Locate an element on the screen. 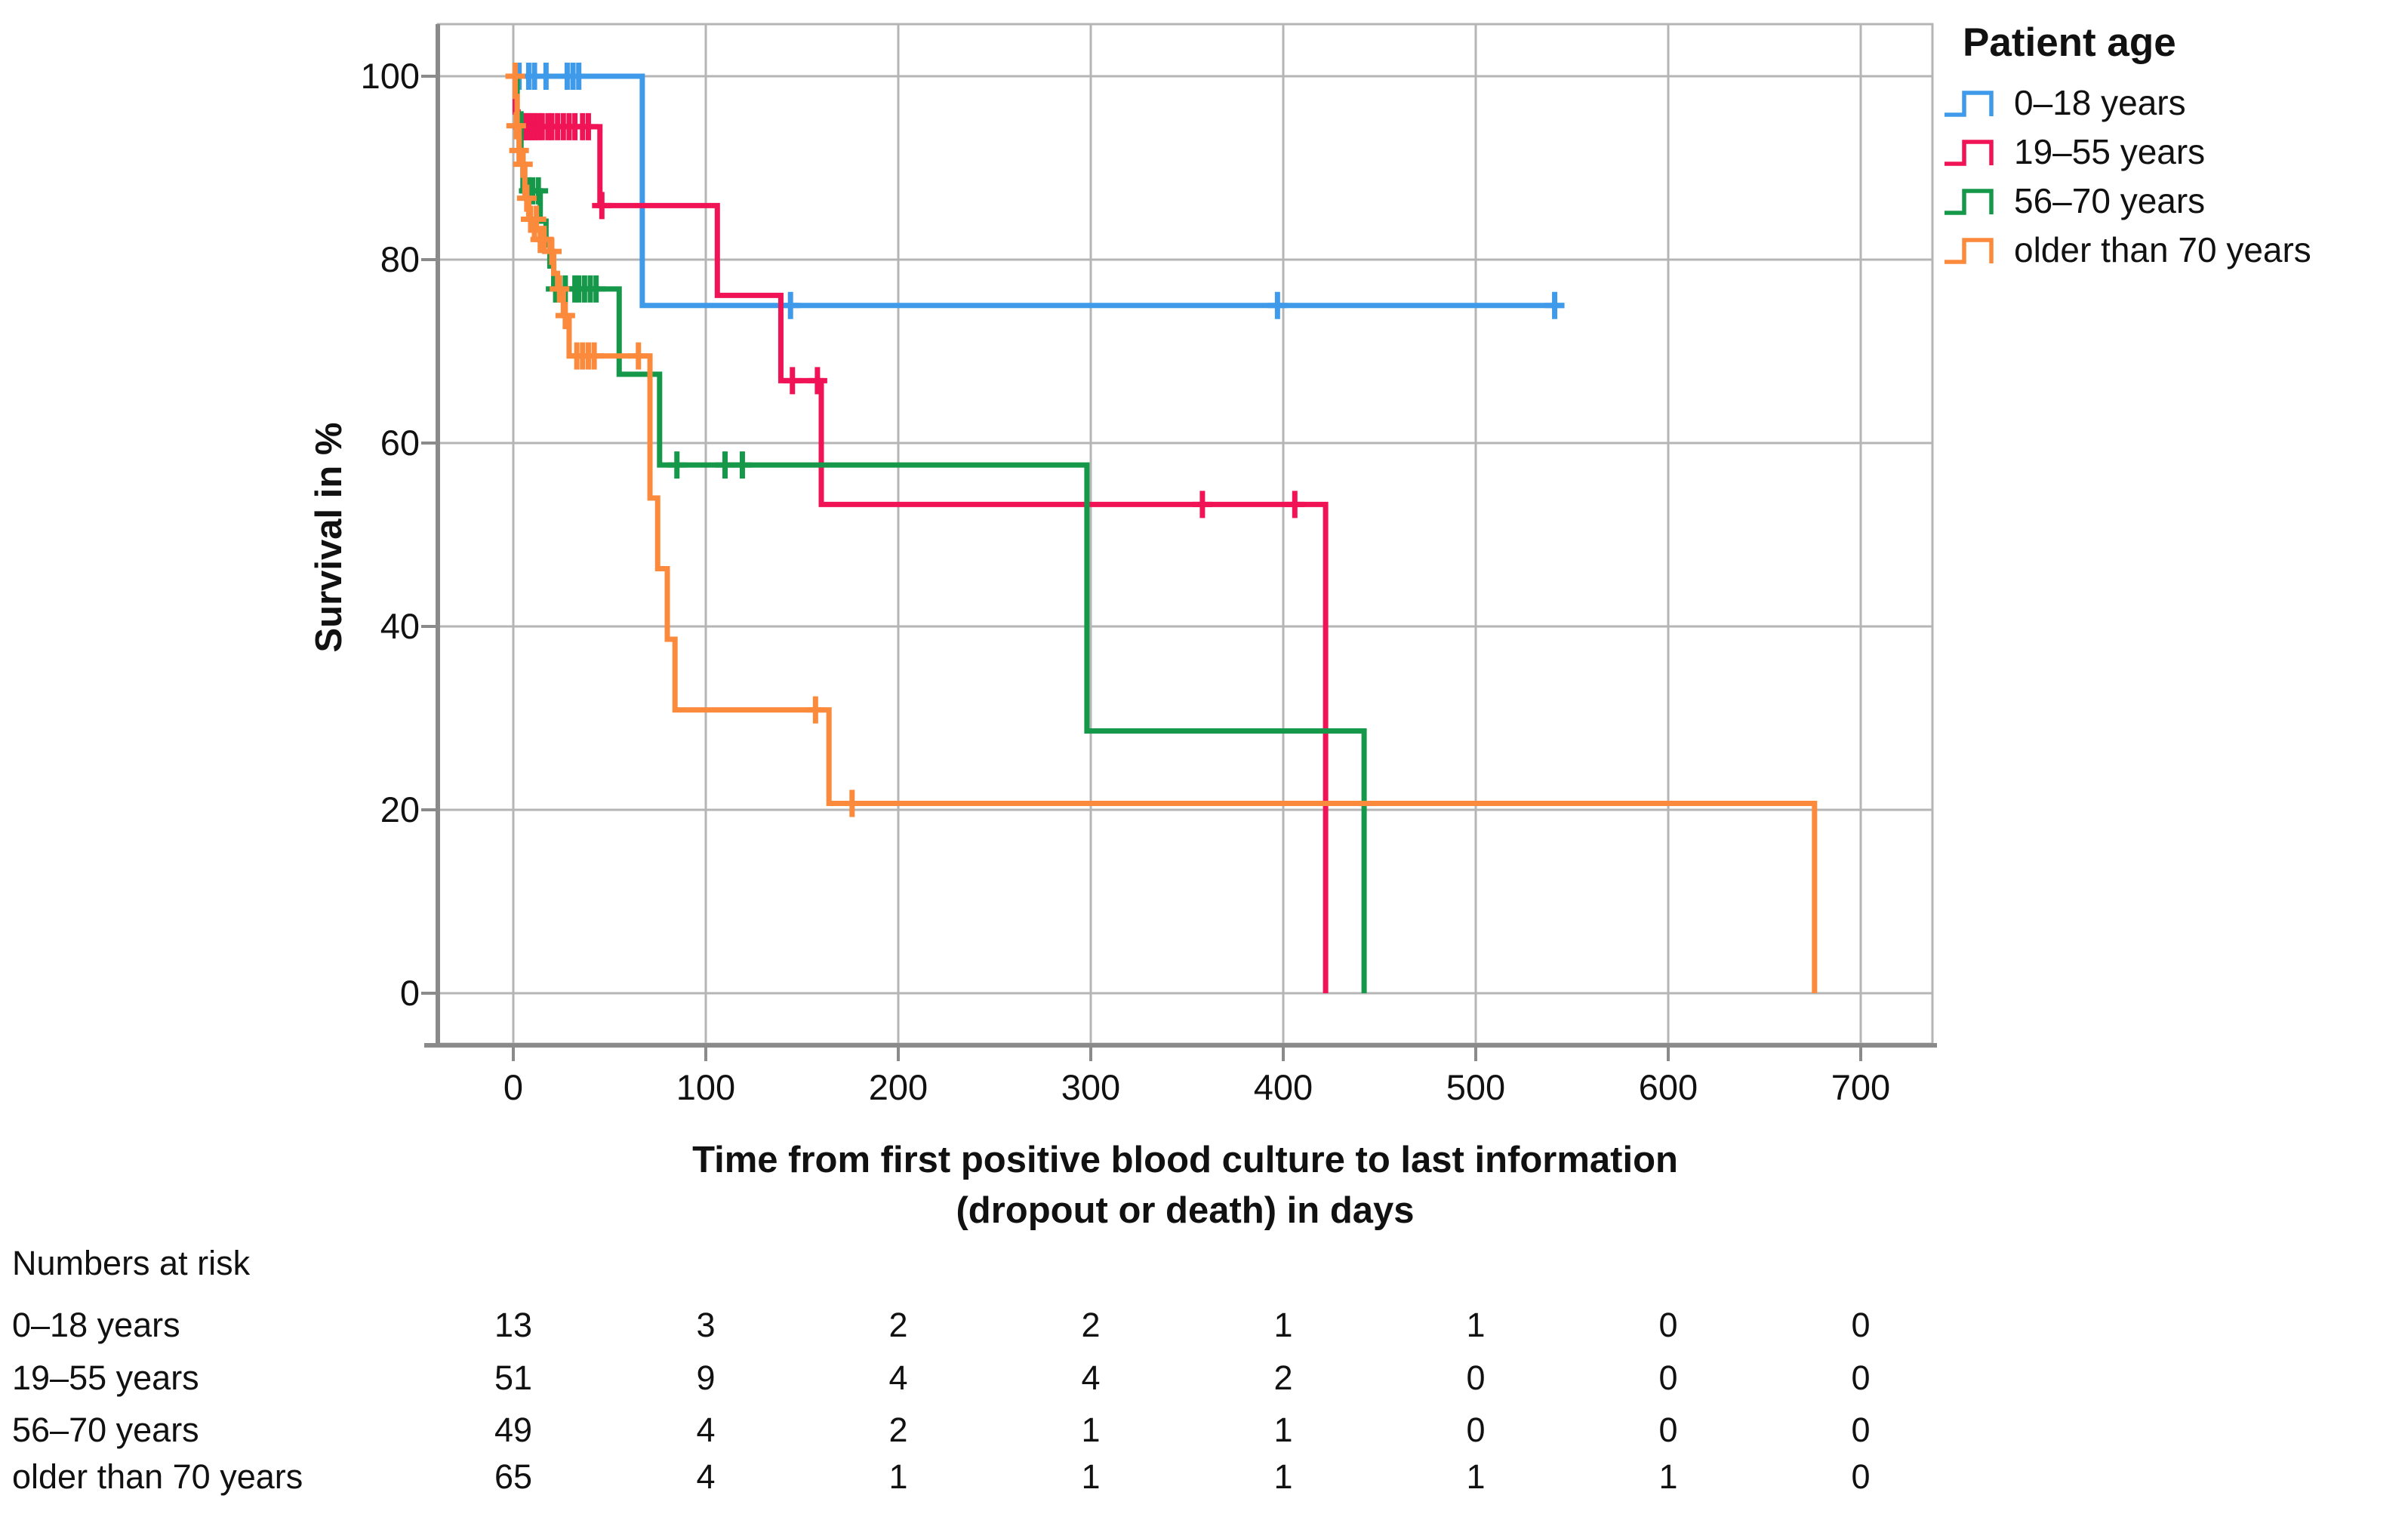 The height and width of the screenshot is (1517, 2408). at-risk-value: 65 is located at coordinates (513, 1477).